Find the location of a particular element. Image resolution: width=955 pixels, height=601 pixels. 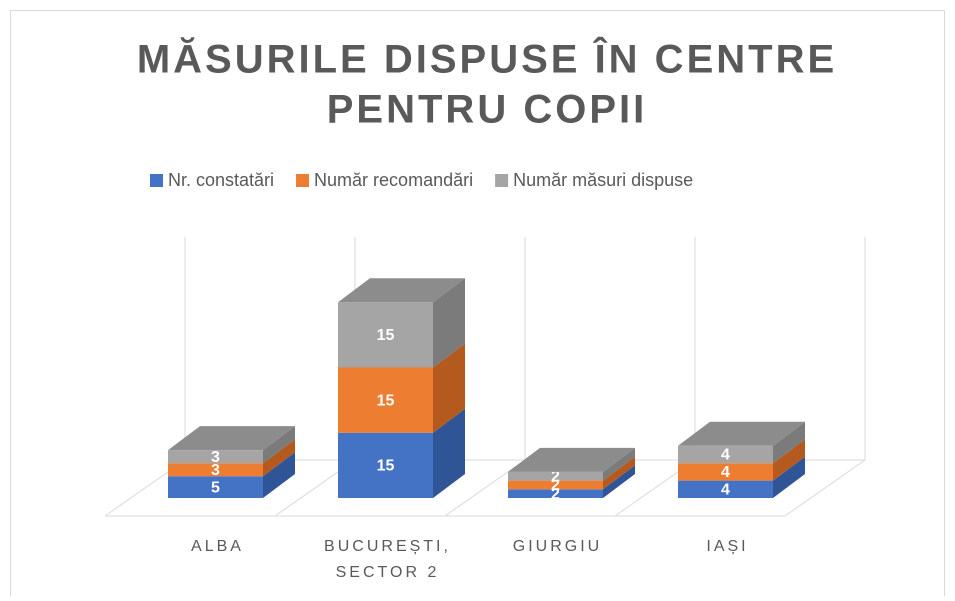

x-tick-label: SECTOR 2 is located at coordinates (388, 572).